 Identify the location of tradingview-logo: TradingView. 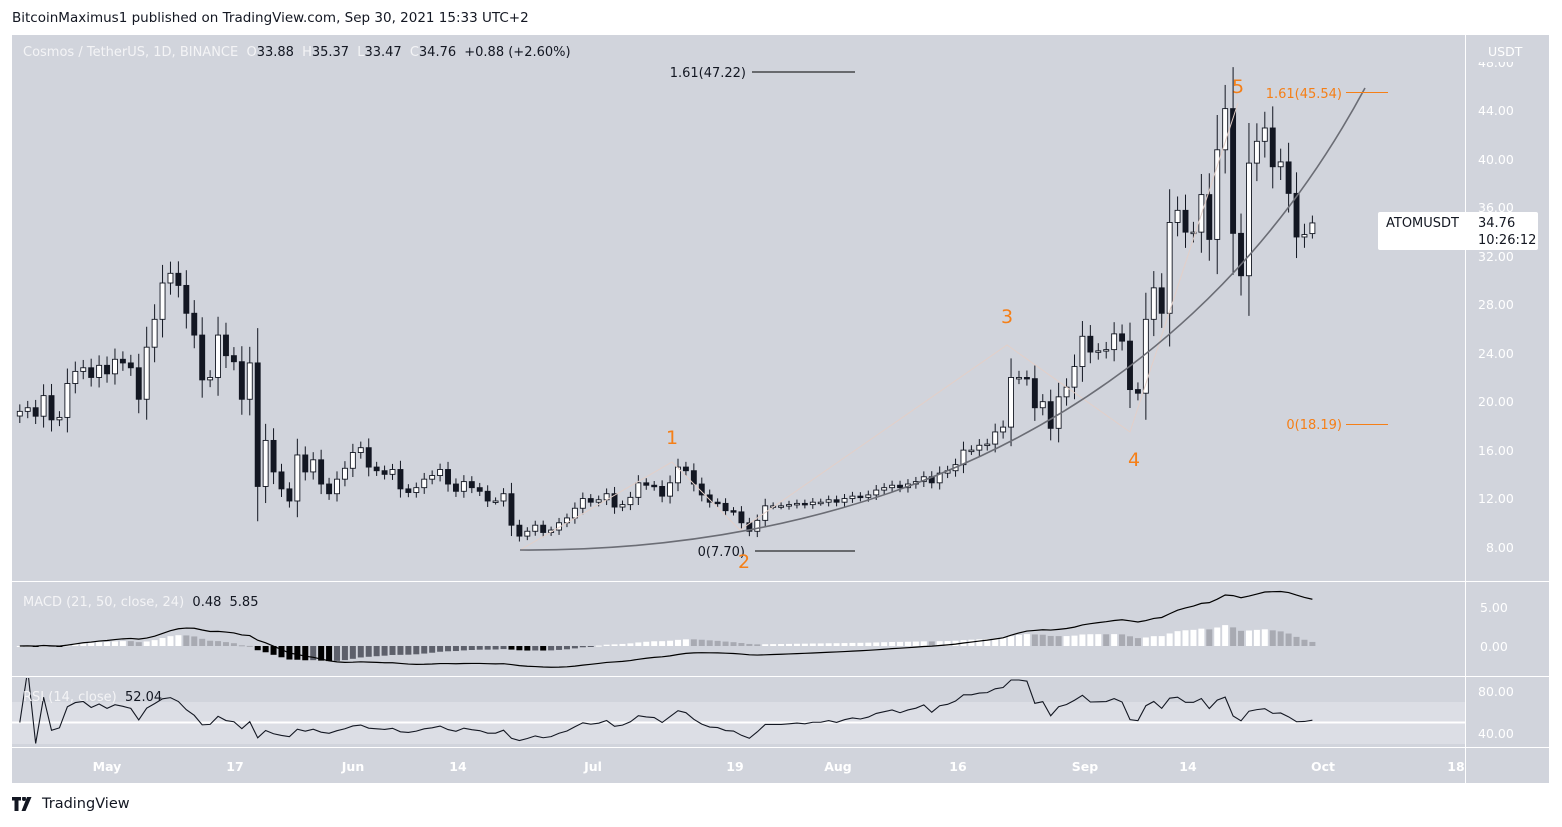
(71, 804).